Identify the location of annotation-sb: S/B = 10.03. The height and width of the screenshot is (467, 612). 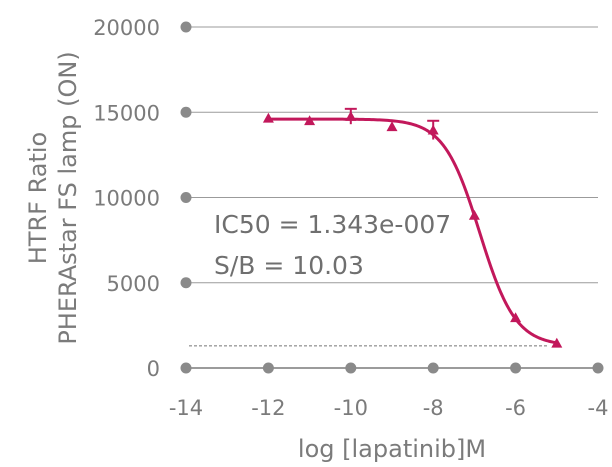
(289, 265).